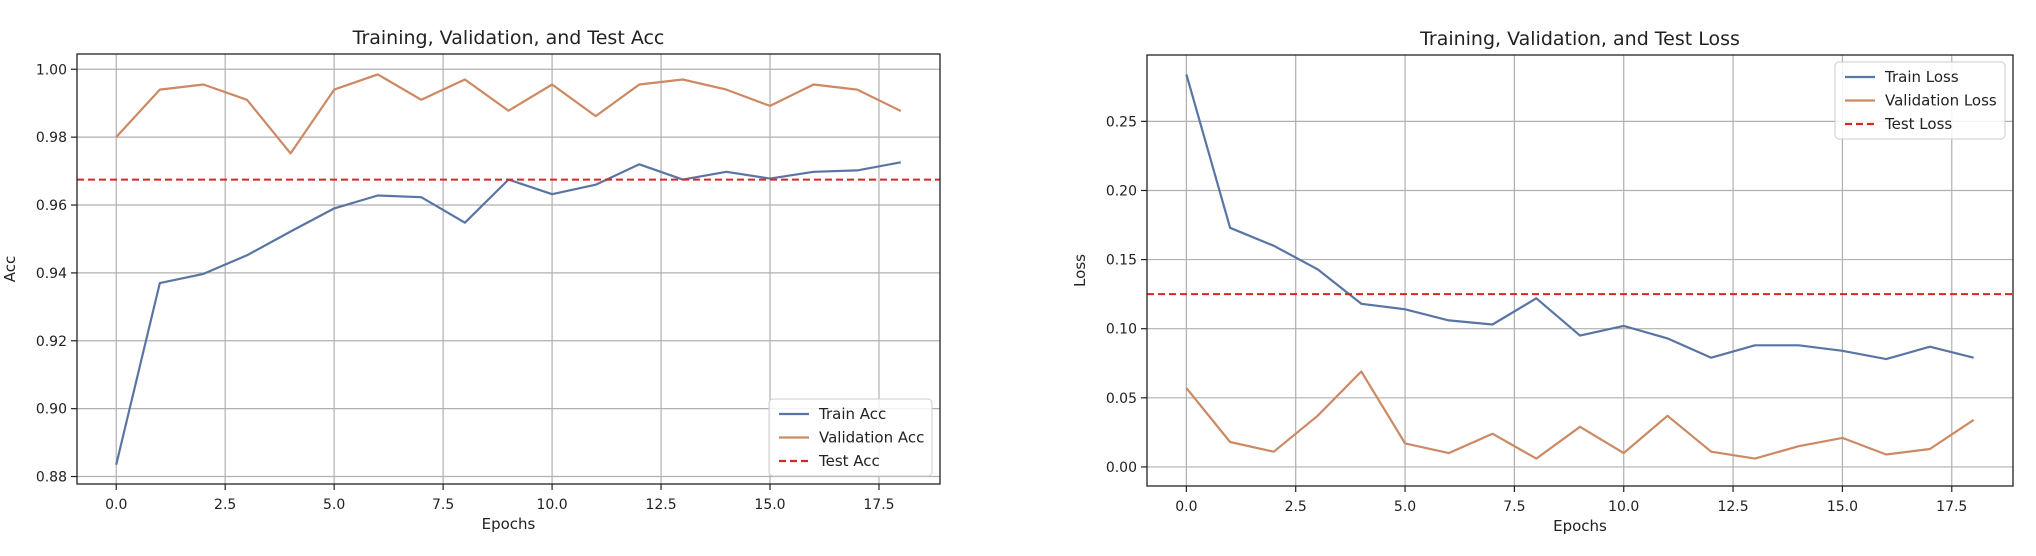 The height and width of the screenshot is (556, 2036). What do you see at coordinates (51, 478) in the screenshot?
I see `y-tick-label: 0.88` at bounding box center [51, 478].